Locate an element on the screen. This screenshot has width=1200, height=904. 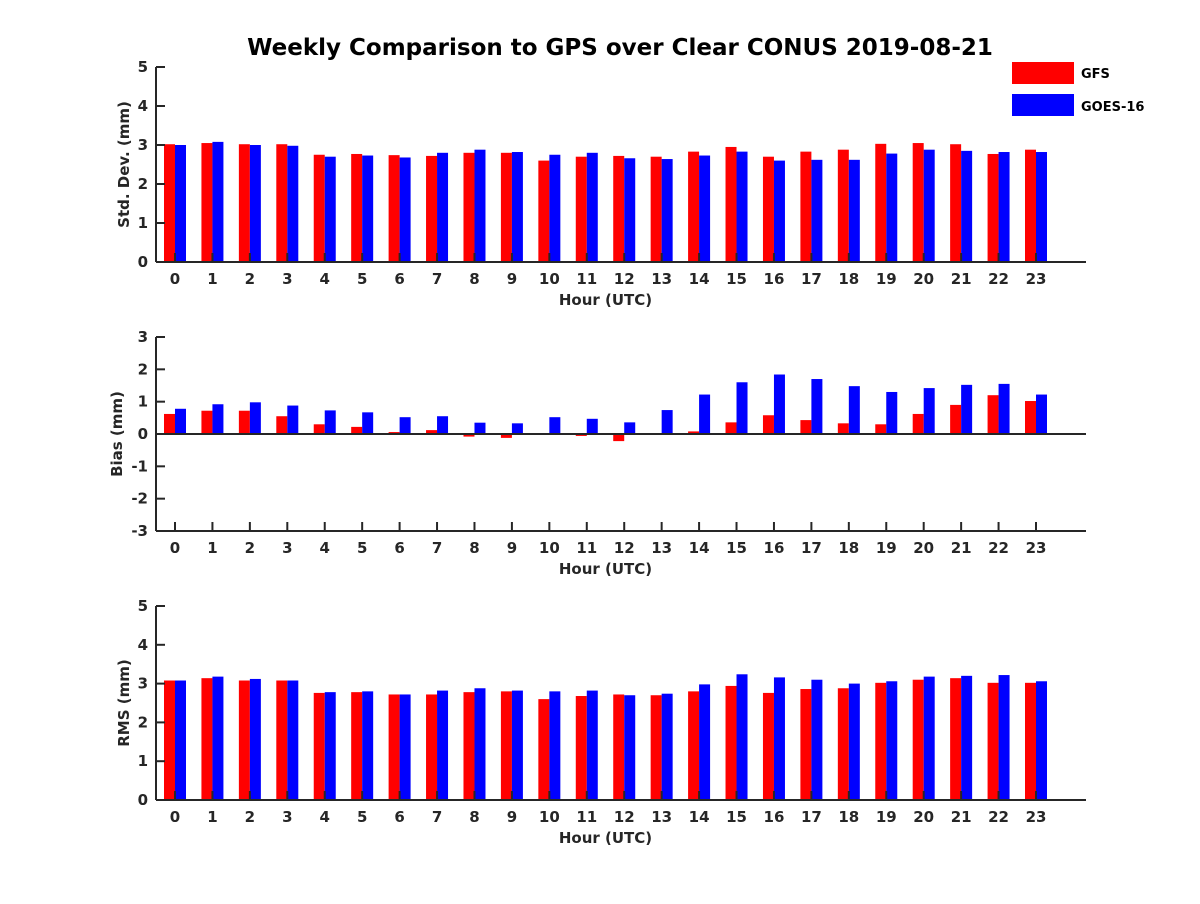
x-tick-label: 23 is located at coordinates (1036, 279).